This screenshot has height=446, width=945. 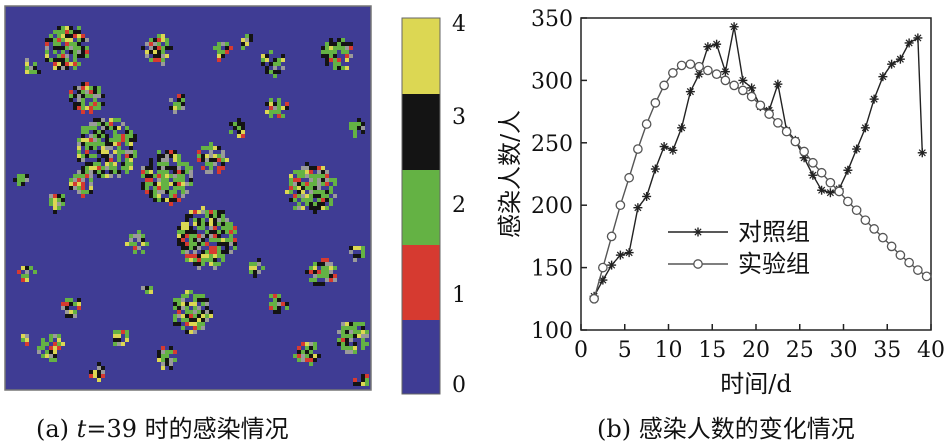 I want to click on map-cell-1939, so click(x=47, y=344).